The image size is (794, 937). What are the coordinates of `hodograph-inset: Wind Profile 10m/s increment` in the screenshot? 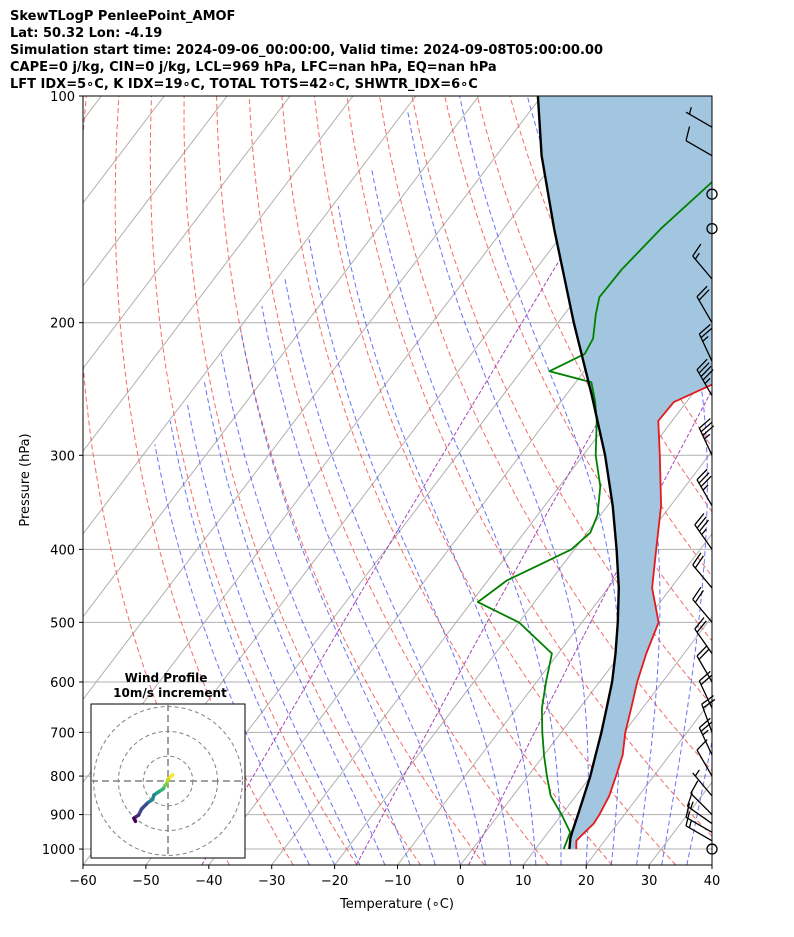 It's located at (168, 765).